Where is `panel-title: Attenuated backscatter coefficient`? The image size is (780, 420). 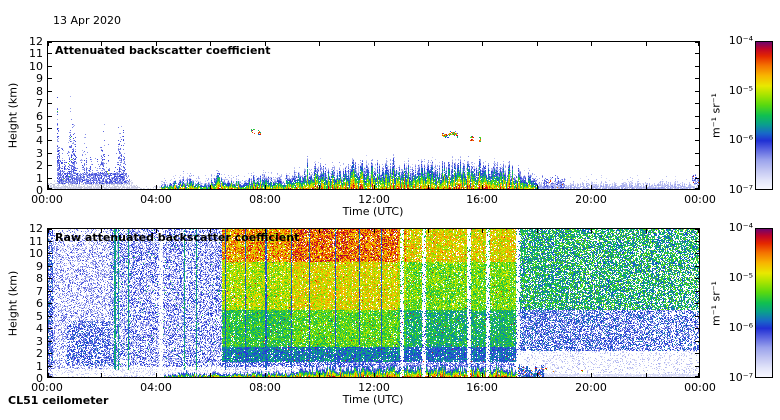 panel-title: Attenuated backscatter coefficient is located at coordinates (163, 50).